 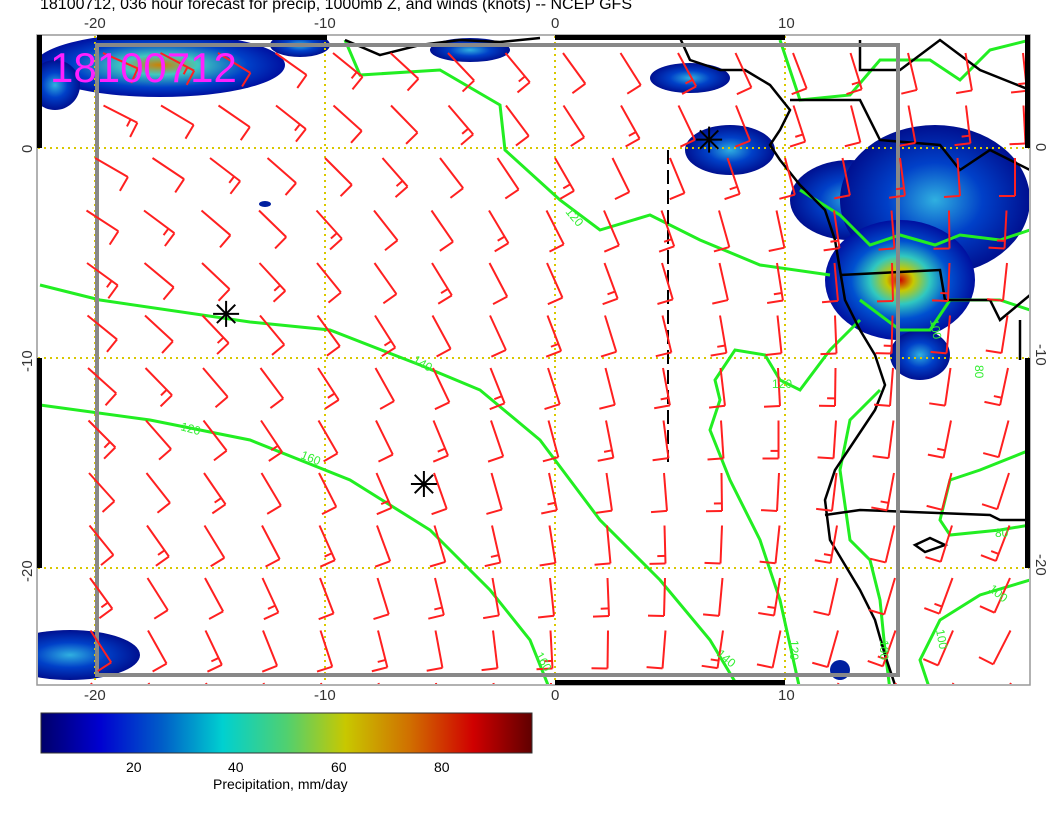 I want to click on lat-tick-left: -10, so click(x=27, y=361).